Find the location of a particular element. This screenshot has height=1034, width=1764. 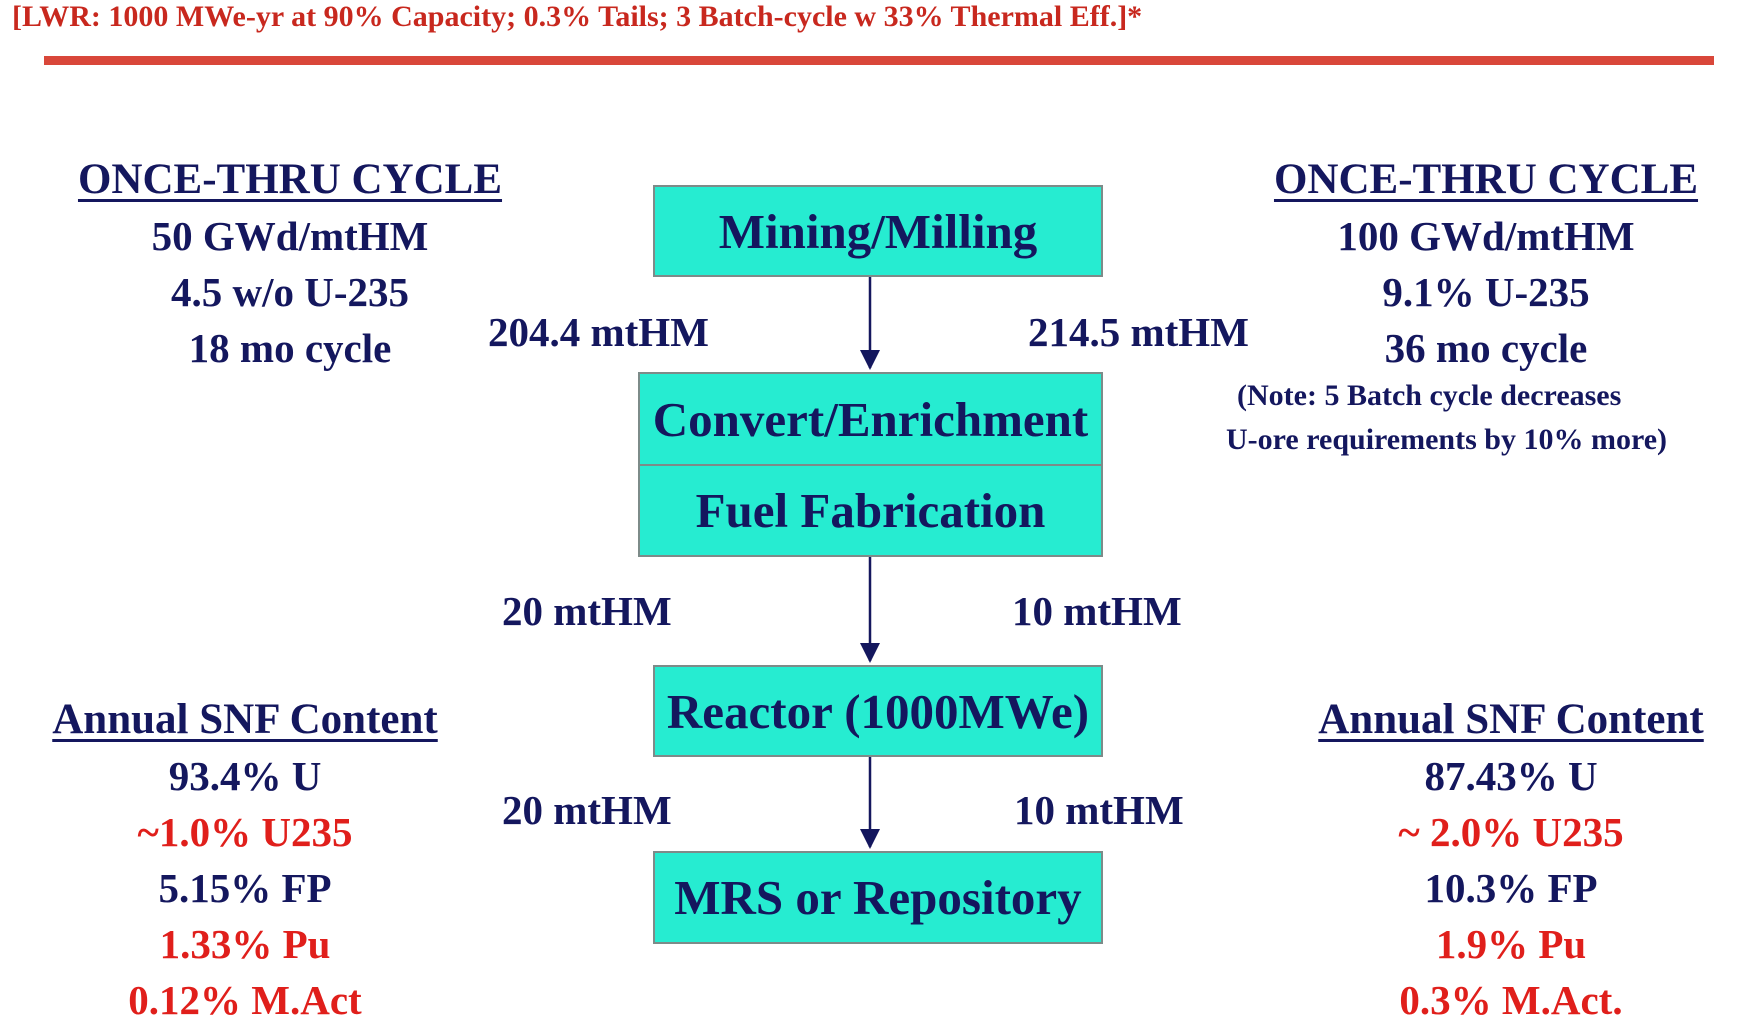

left-snf-pu: 1.33% Pu is located at coordinates (245, 944).